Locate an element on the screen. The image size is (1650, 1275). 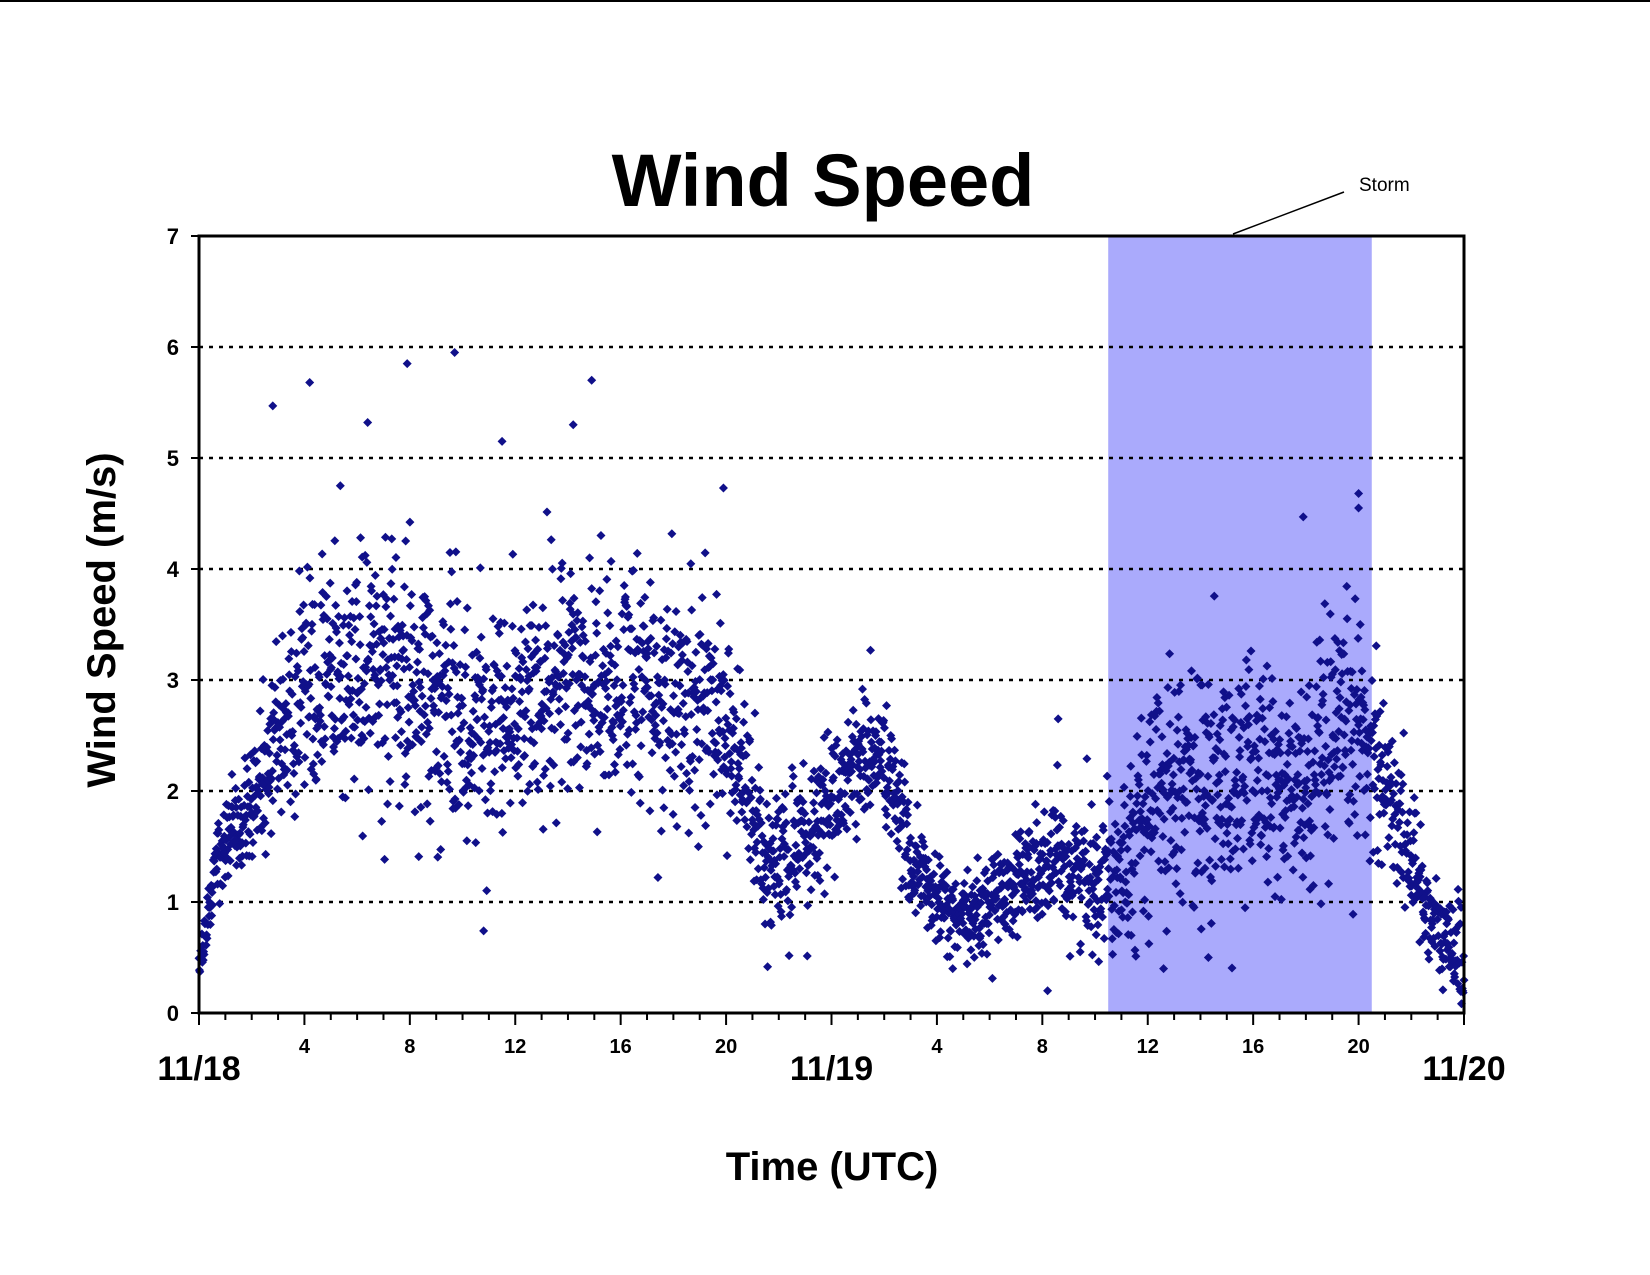
x-hour-tick-label: 8 is located at coordinates (1042, 1047).